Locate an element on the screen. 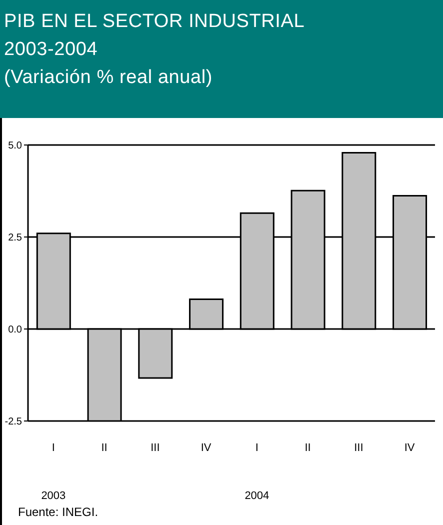 The image size is (443, 525). chart-subtitle: (Variación % real anual) is located at coordinates (109, 78).